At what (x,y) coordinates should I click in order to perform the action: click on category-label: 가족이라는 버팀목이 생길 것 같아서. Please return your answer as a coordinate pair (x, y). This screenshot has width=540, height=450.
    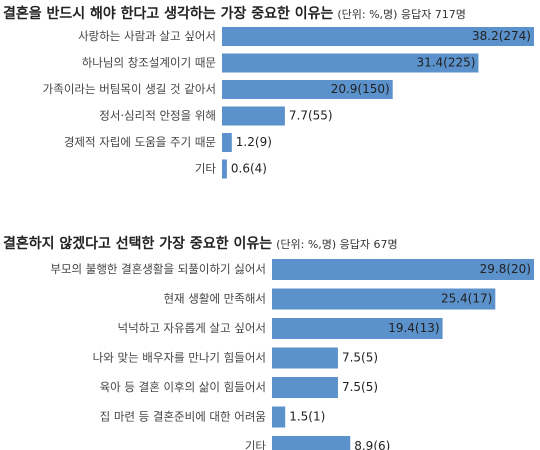
    Looking at the image, I should click on (129, 89).